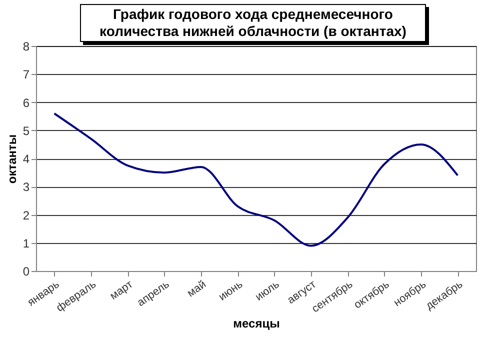 The image size is (497, 343). I want to click on y-tick-label: 6, so click(26, 103).